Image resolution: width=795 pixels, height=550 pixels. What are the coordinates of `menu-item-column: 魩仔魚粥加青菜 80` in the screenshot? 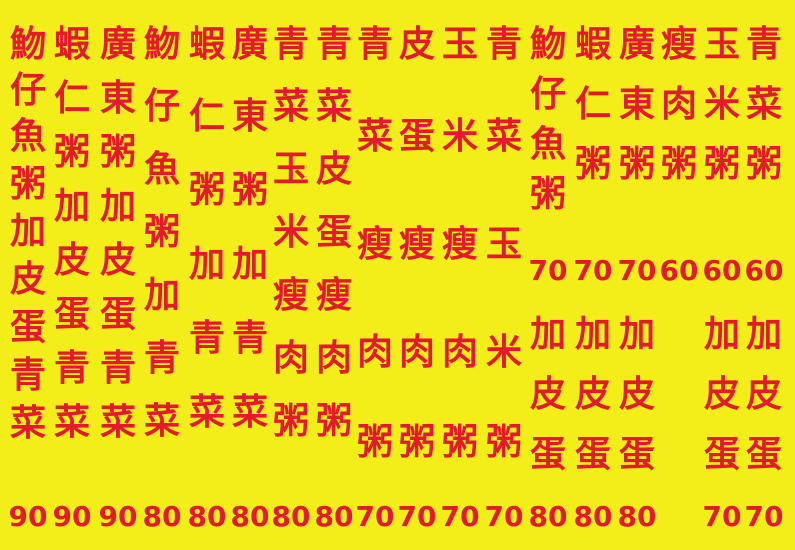 It's located at (162, 275).